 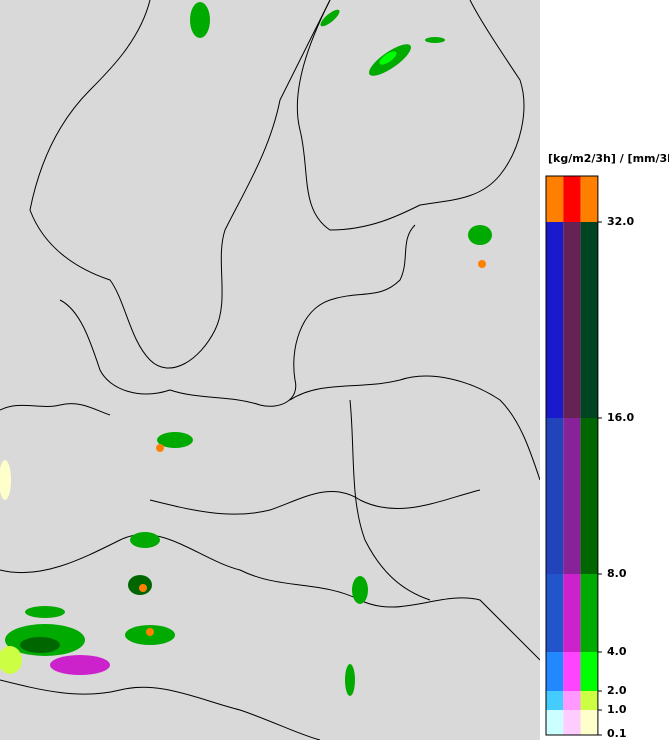 What do you see at coordinates (620, 417) in the screenshot?
I see `legend-tick-label: 16.0` at bounding box center [620, 417].